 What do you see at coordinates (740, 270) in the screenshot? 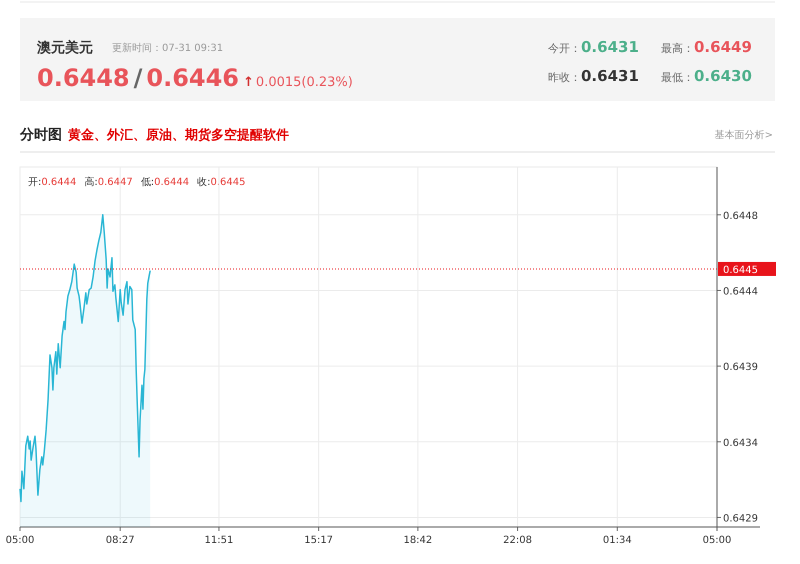
I see `ref-line-label: 0.6445` at bounding box center [740, 270].